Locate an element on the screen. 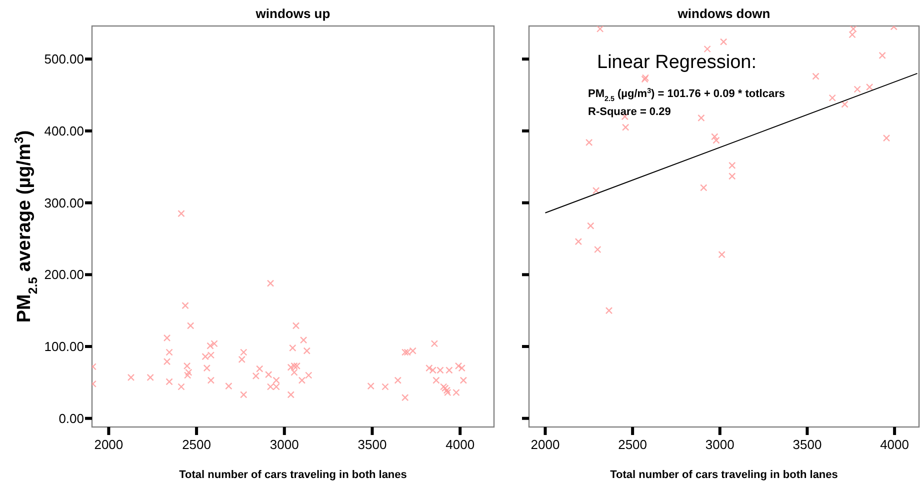 The image size is (920, 487). y-tick-label: 100.00 is located at coordinates (64, 346).